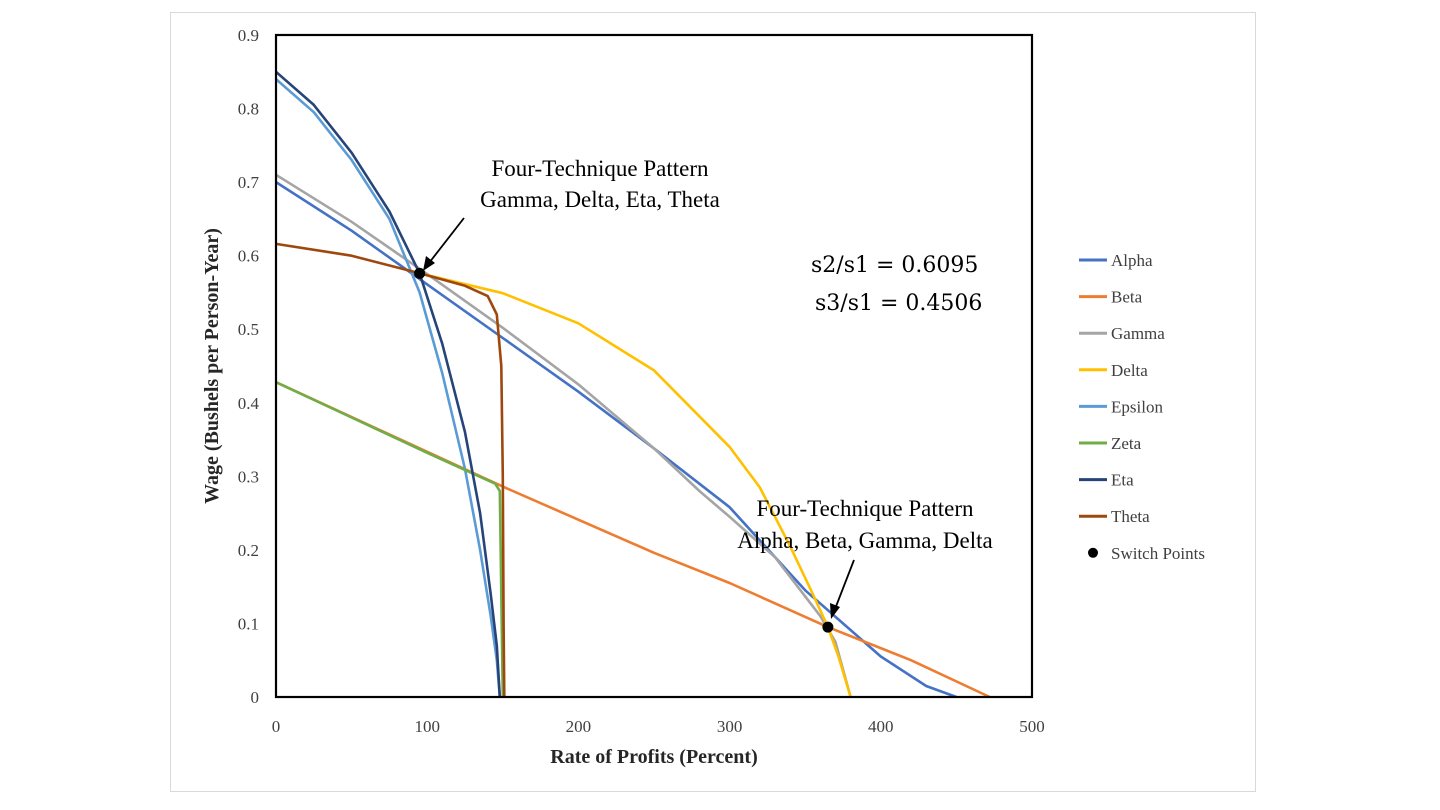 The height and width of the screenshot is (810, 1440). I want to click on legend-label-delta: Delta, so click(1129, 370).